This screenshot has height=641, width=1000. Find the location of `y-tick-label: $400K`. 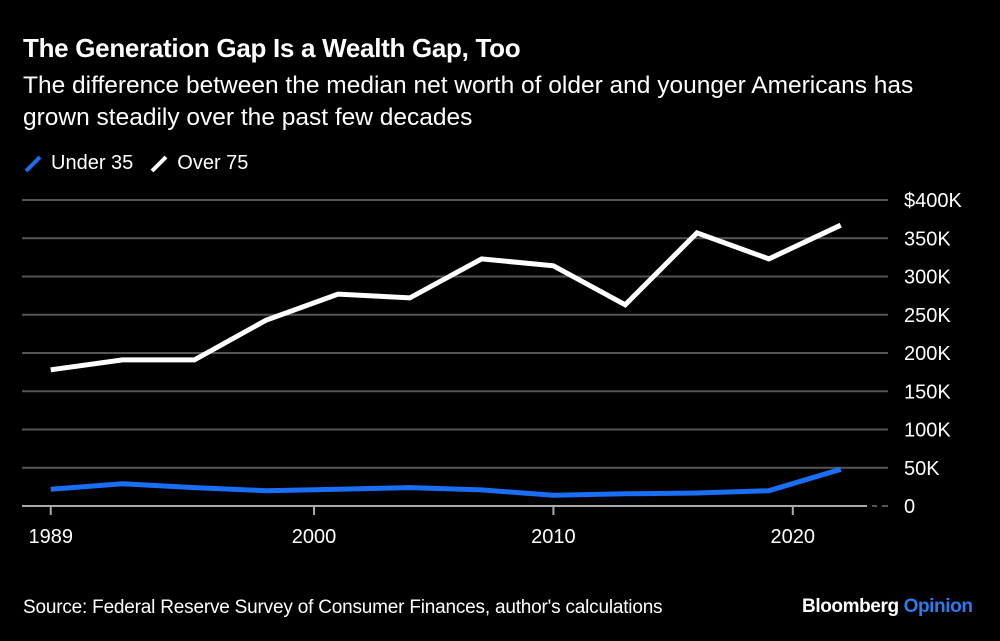

y-tick-label: $400K is located at coordinates (933, 201).